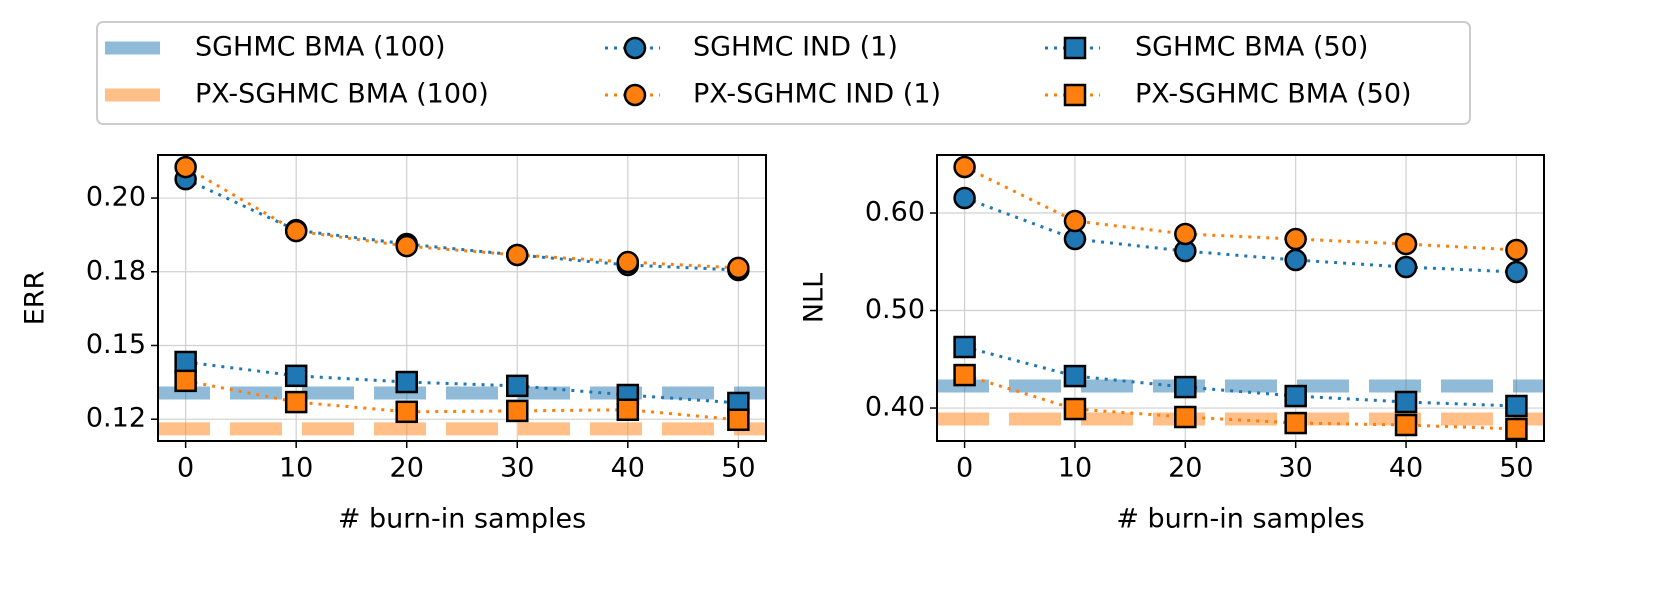  What do you see at coordinates (342, 94) in the screenshot?
I see `legend-label: PX-SGHMC BMA (100)` at bounding box center [342, 94].